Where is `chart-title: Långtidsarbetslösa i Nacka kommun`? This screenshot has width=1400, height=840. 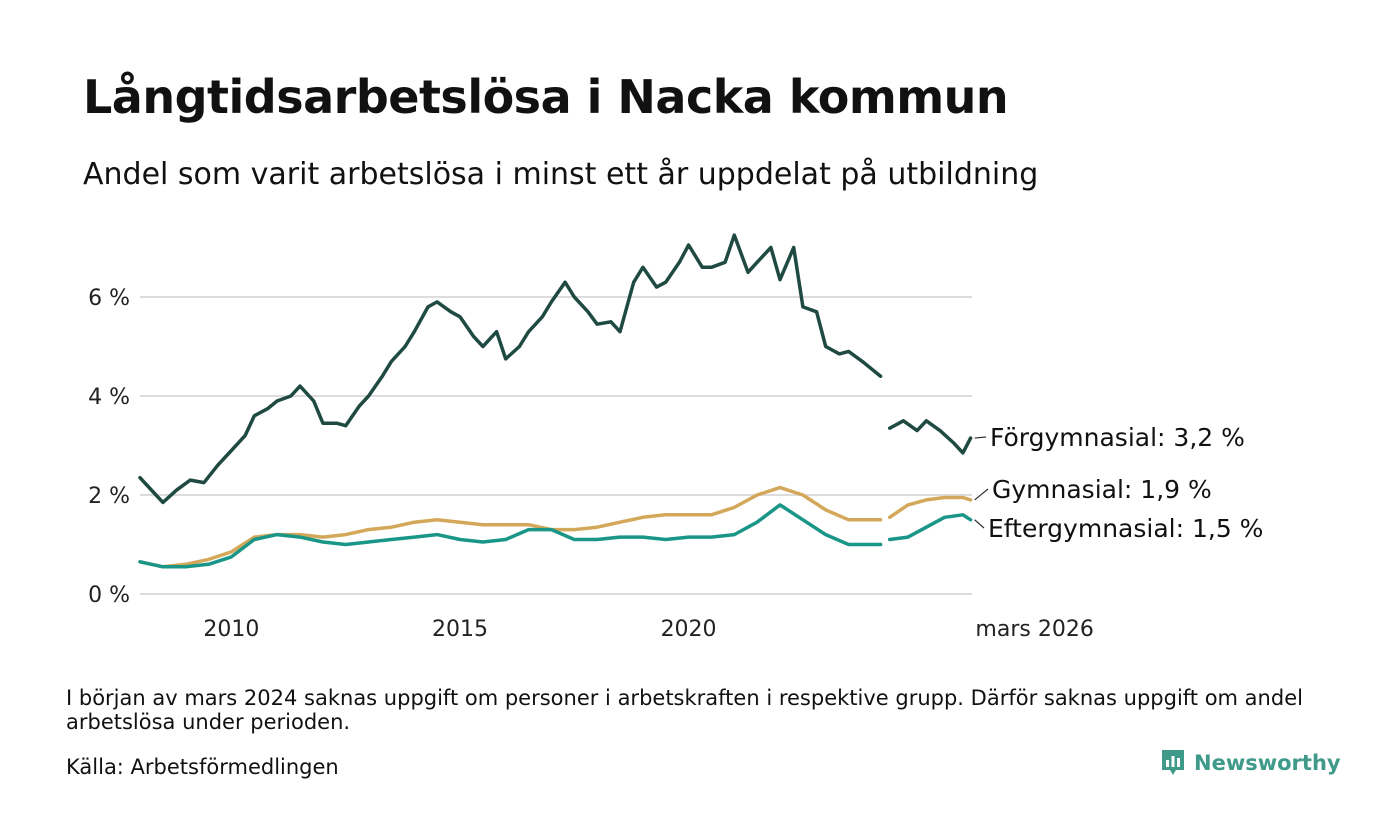 chart-title: Långtidsarbetslösa i Nacka kommun is located at coordinates (546, 97).